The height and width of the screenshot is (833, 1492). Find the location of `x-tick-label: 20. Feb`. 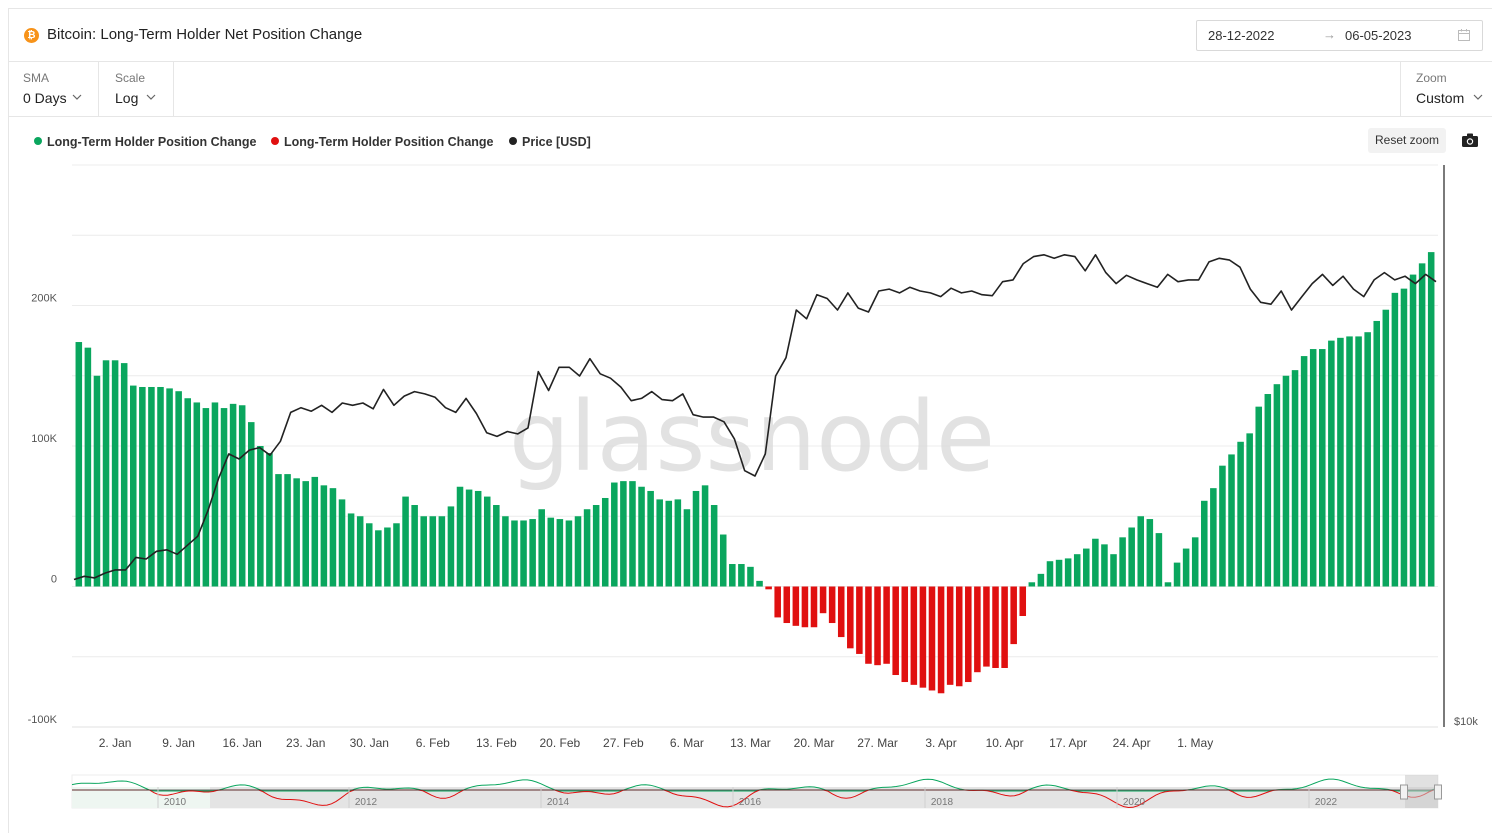

x-tick-label: 20. Feb is located at coordinates (560, 743).